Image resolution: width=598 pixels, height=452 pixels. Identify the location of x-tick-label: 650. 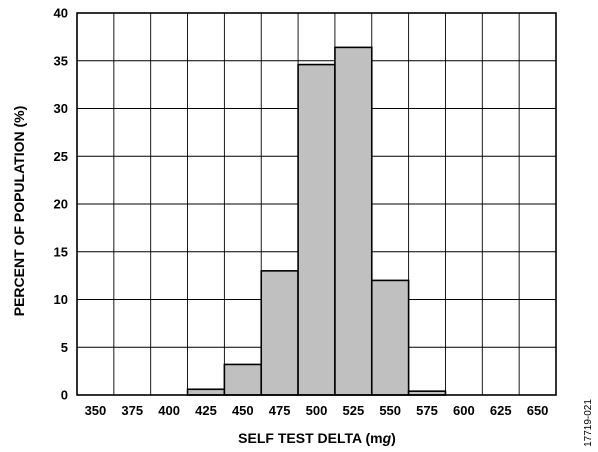
(538, 410).